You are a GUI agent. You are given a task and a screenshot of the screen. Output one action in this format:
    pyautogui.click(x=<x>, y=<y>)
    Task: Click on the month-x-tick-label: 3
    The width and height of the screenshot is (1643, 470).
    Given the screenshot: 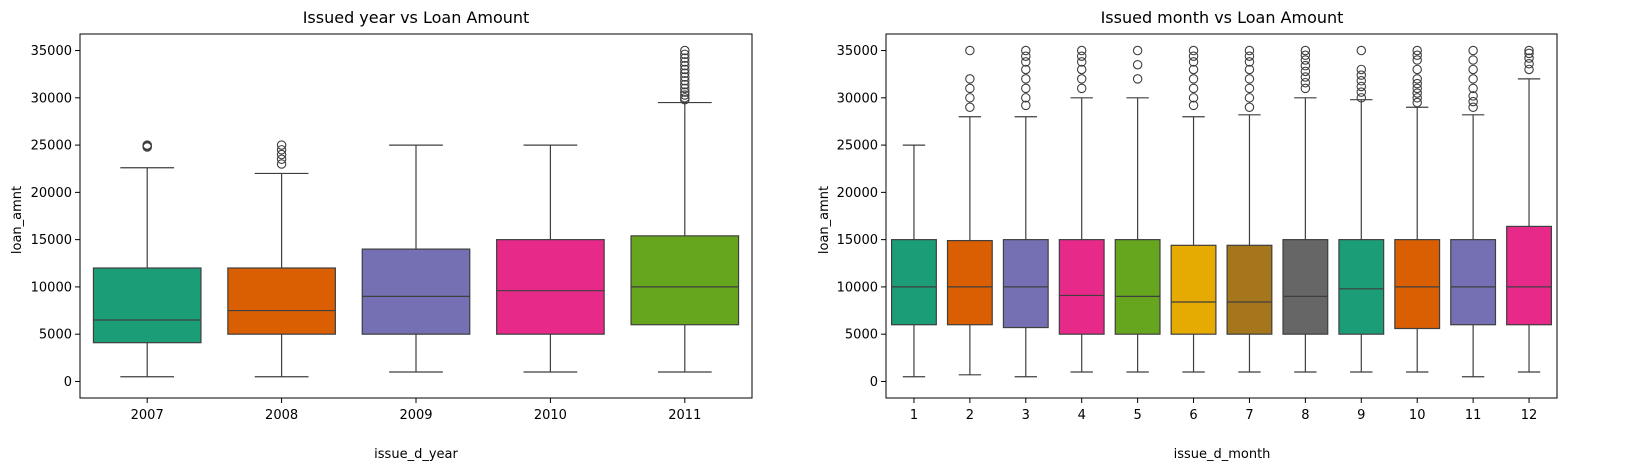 What is the action you would take?
    pyautogui.click(x=1026, y=415)
    